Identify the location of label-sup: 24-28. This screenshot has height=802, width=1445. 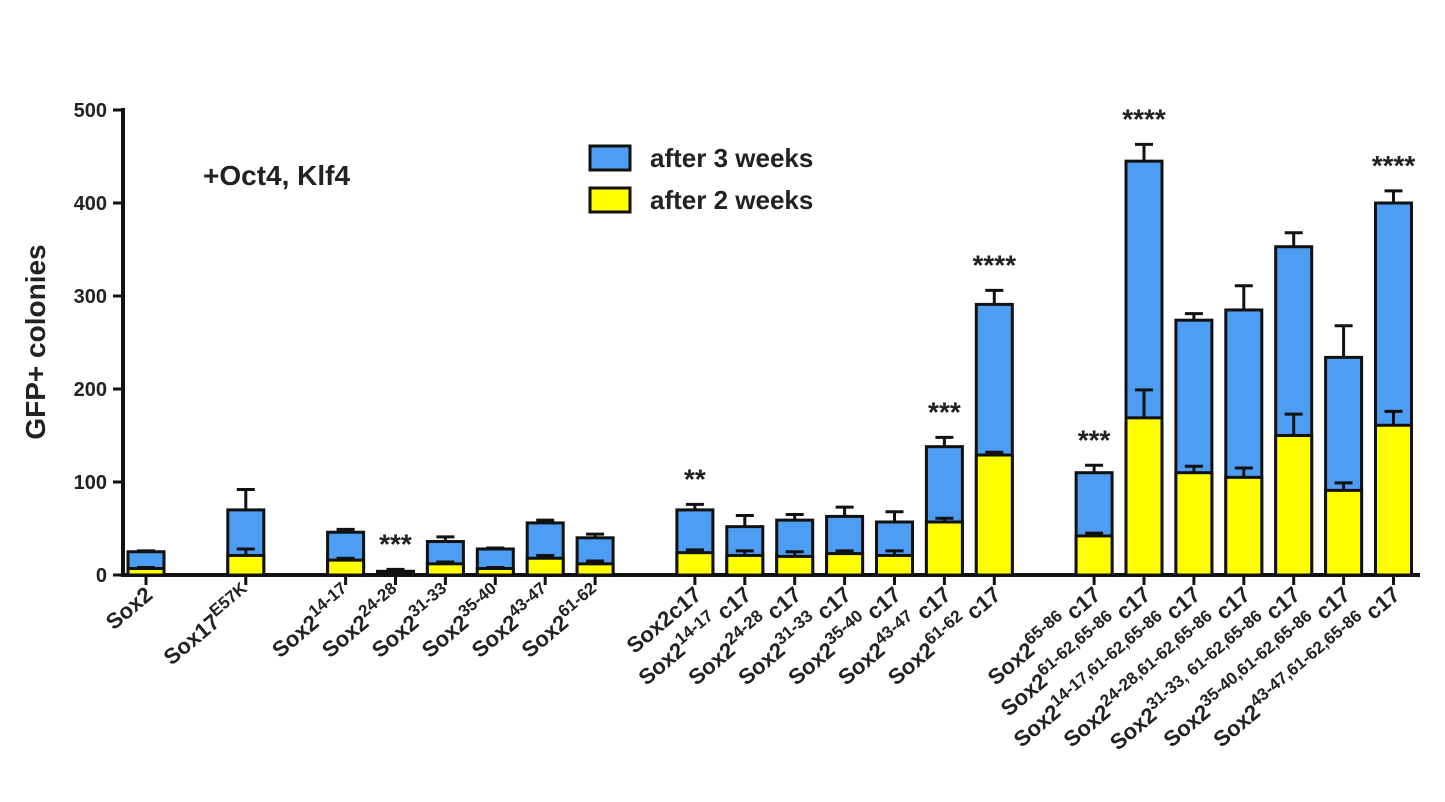
(377, 599).